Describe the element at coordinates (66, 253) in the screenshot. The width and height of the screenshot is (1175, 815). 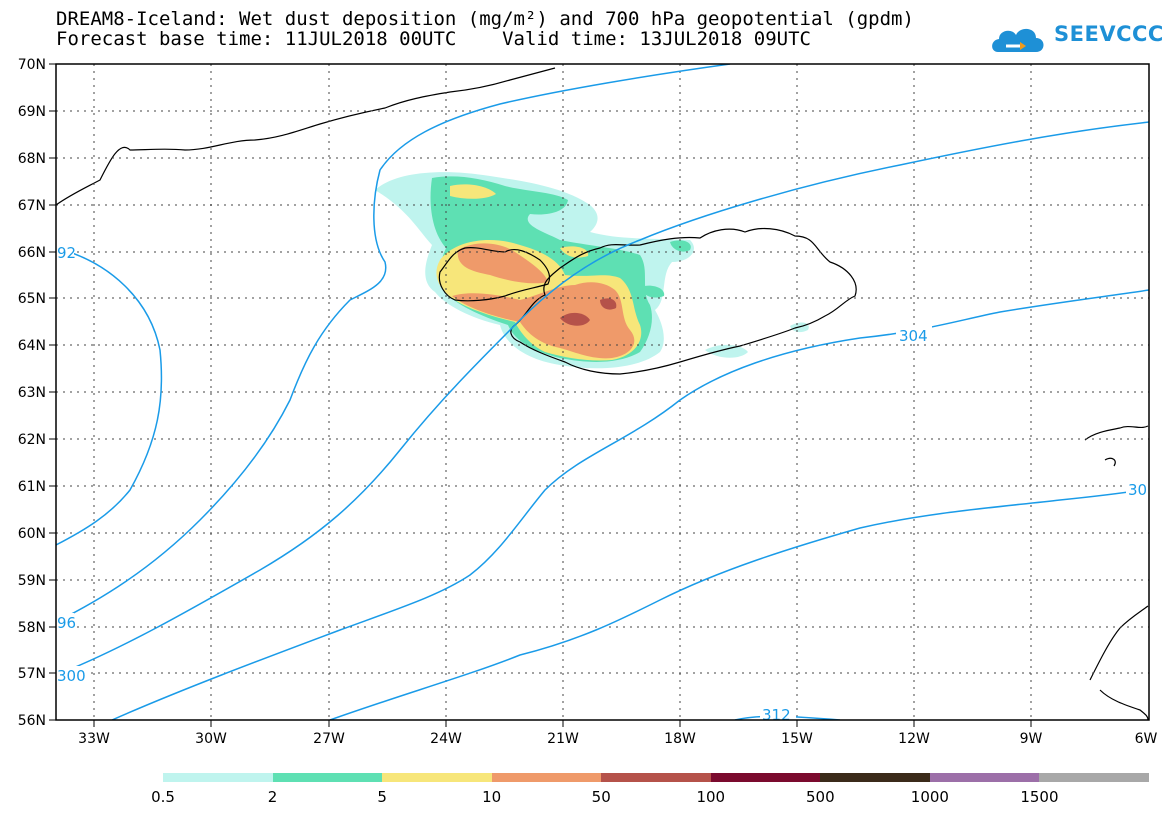
I see `contour-label-92: 92` at that location.